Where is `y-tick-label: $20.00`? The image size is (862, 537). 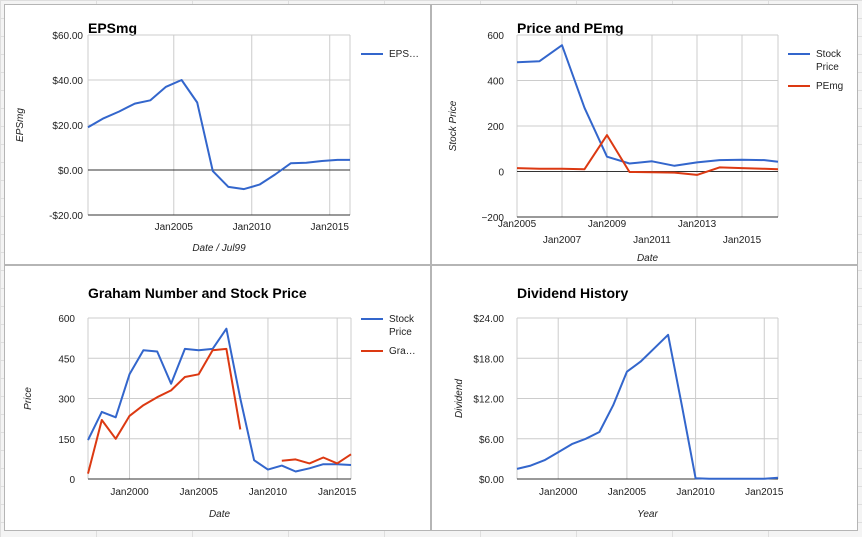
y-tick-label: $20.00 is located at coordinates (67, 126).